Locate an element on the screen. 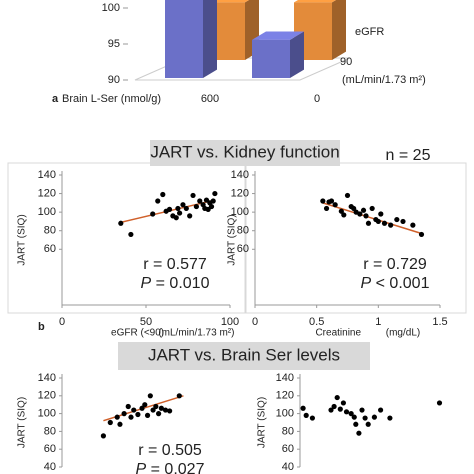  x-tick-label: 1 is located at coordinates (378, 322).